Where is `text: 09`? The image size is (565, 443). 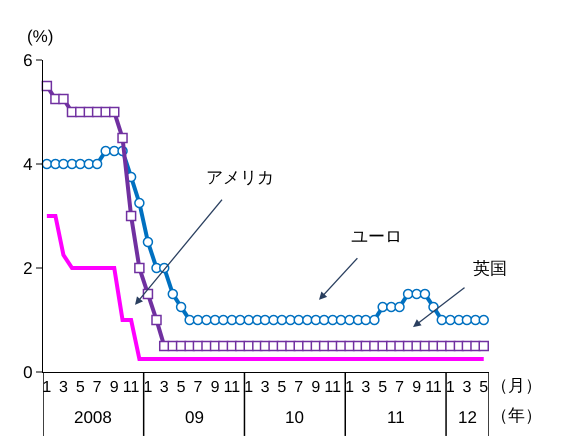 text: 09 is located at coordinates (194, 417).